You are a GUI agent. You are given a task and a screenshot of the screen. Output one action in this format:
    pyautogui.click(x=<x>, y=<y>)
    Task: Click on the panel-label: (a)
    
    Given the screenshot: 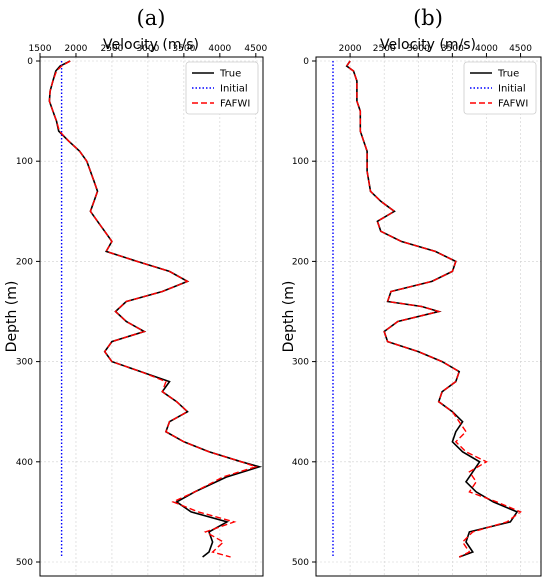 What is the action you would take?
    pyautogui.click(x=151, y=18)
    